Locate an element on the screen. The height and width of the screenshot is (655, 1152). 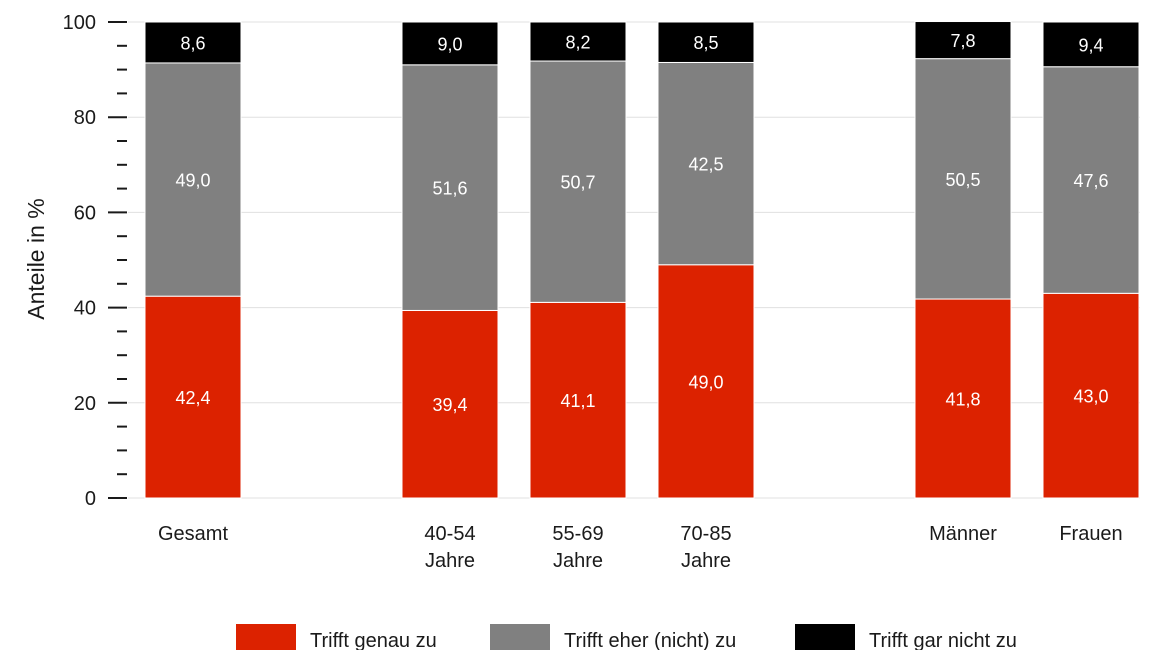
data-label: 9,0 is located at coordinates (449, 44).